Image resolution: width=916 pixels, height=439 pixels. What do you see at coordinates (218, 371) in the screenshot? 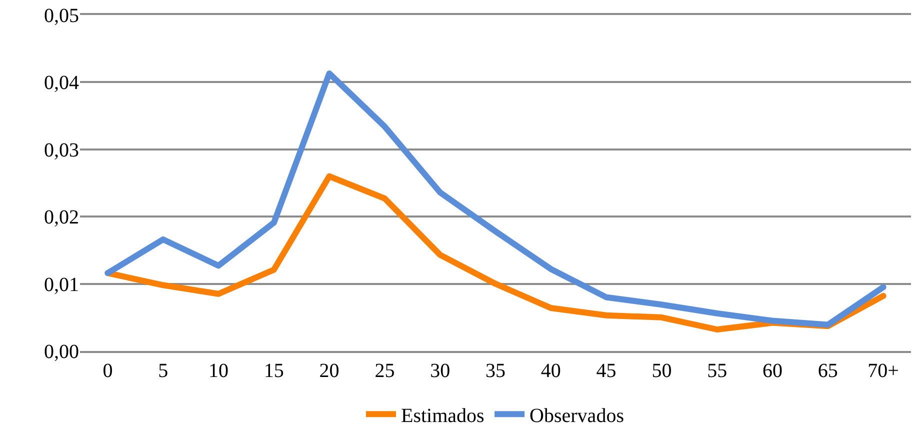
I see `x-tick-label: 10` at bounding box center [218, 371].